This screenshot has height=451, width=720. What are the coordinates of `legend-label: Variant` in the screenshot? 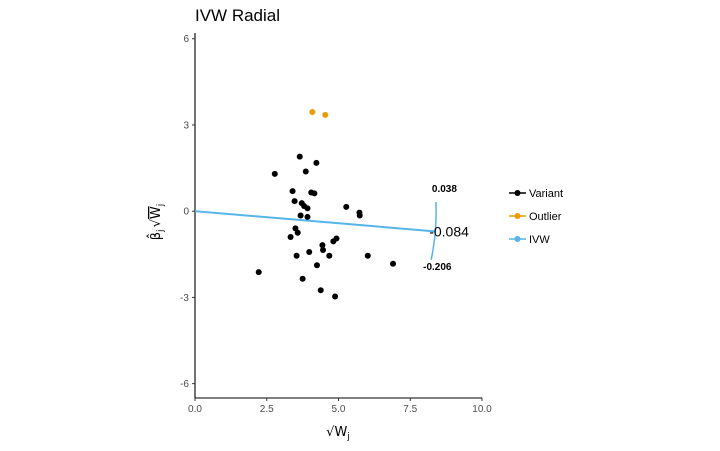 It's located at (546, 194).